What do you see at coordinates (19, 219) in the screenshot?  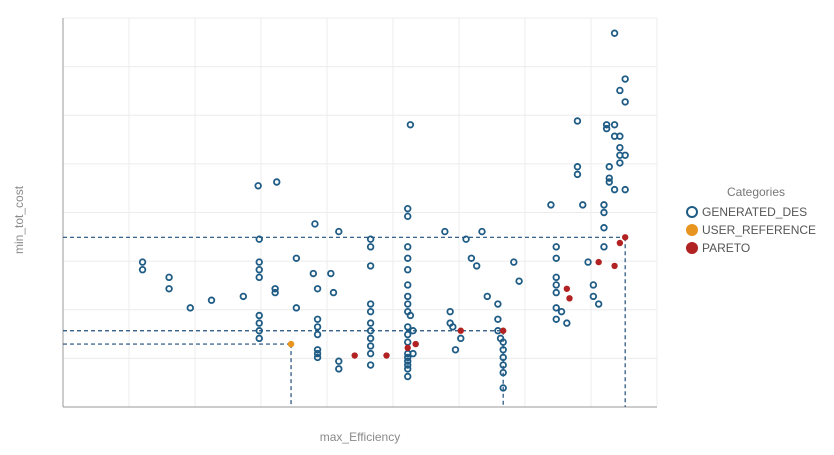 I see `y-axis-title: min_tot_cost` at bounding box center [19, 219].